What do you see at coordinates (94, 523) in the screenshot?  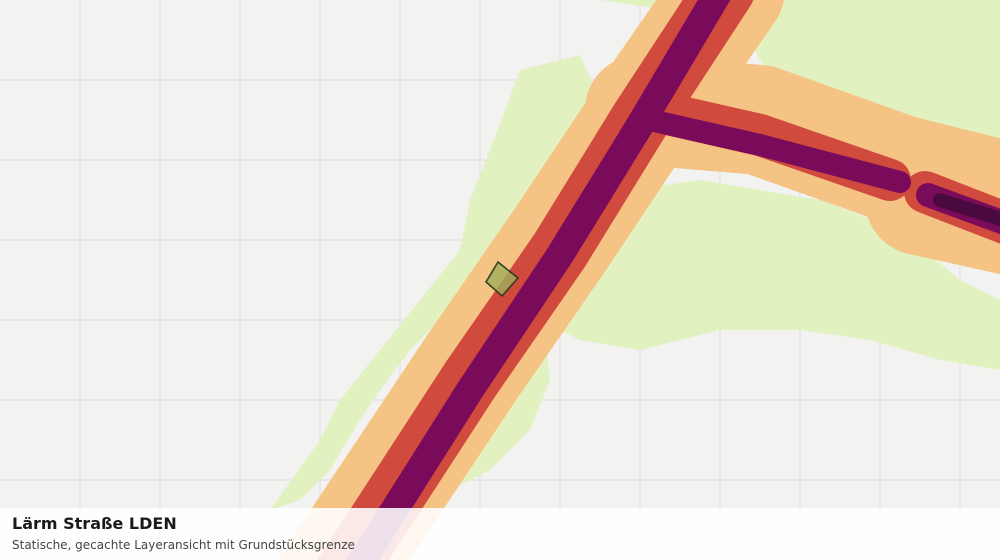 I see `map-title: Lärm Straße LDEN` at bounding box center [94, 523].